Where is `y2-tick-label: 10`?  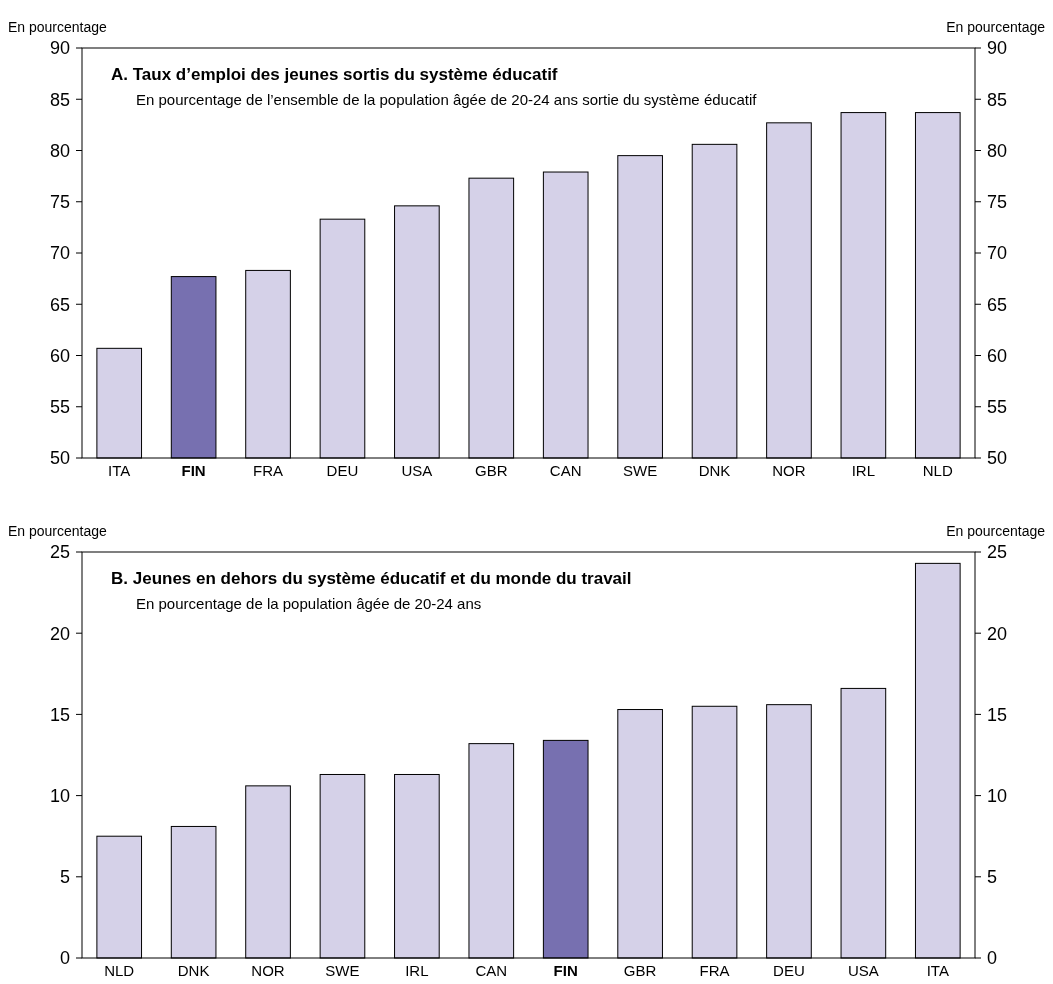 y2-tick-label: 10 is located at coordinates (997, 795).